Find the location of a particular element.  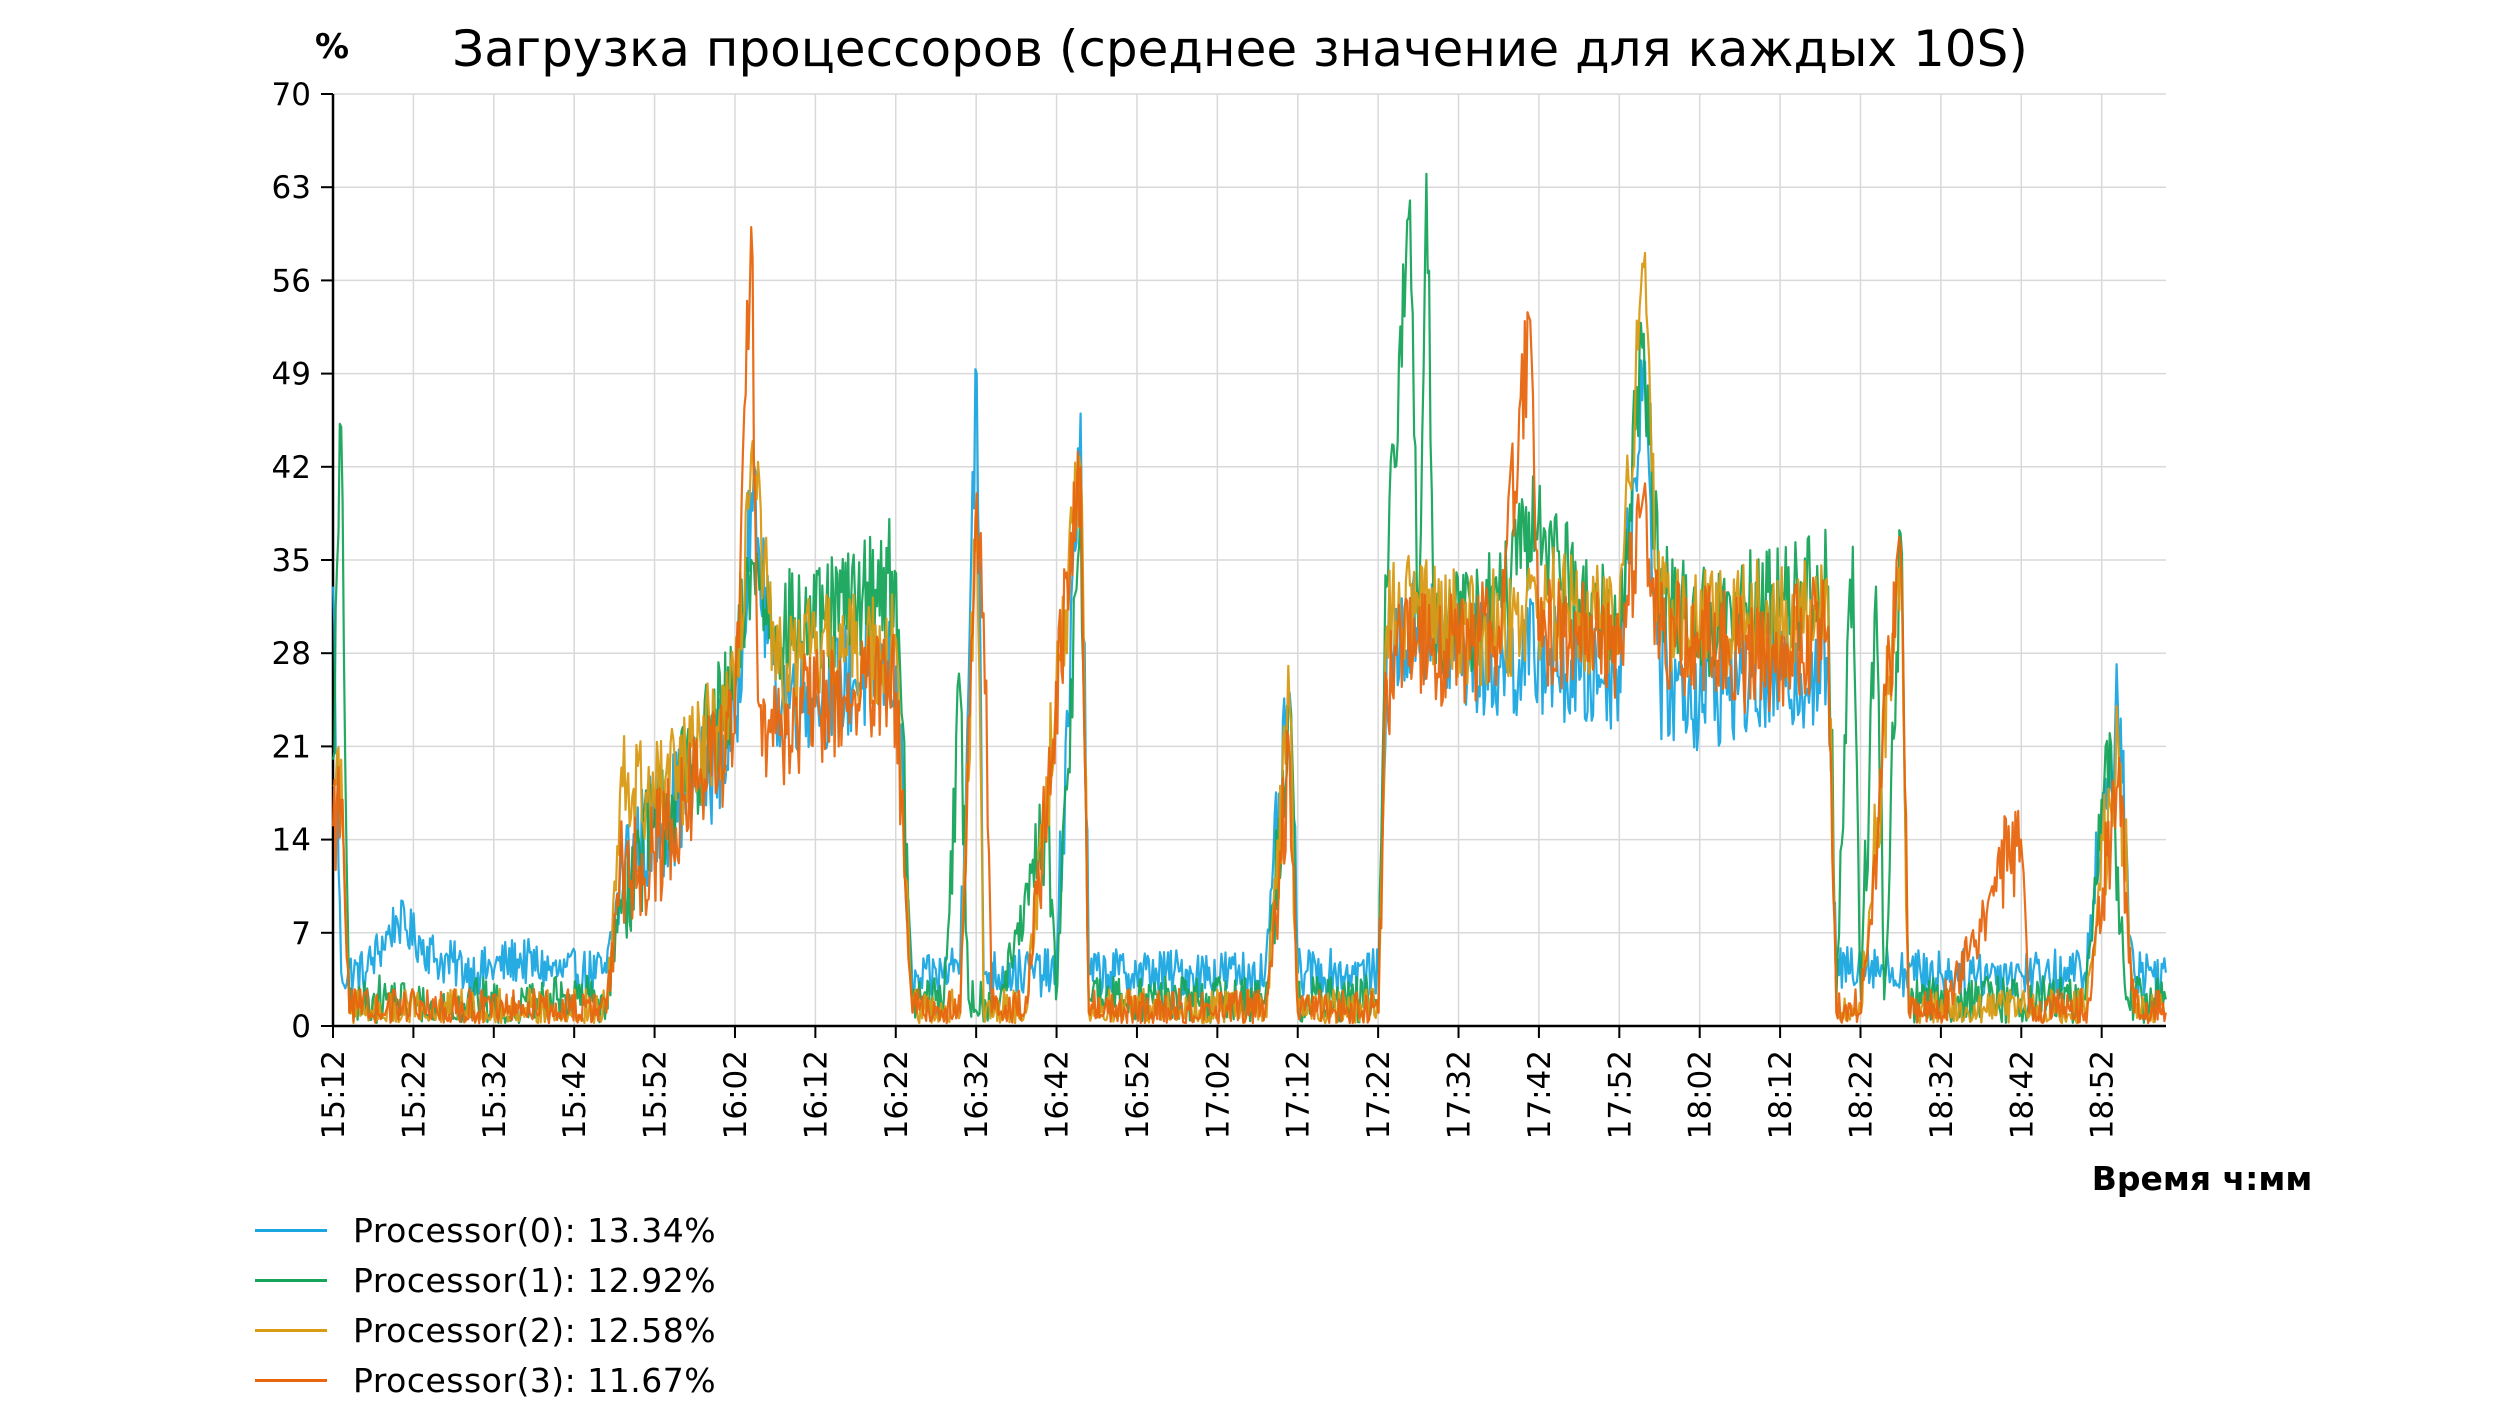

y-tick-label: 14 is located at coordinates (291, 841).